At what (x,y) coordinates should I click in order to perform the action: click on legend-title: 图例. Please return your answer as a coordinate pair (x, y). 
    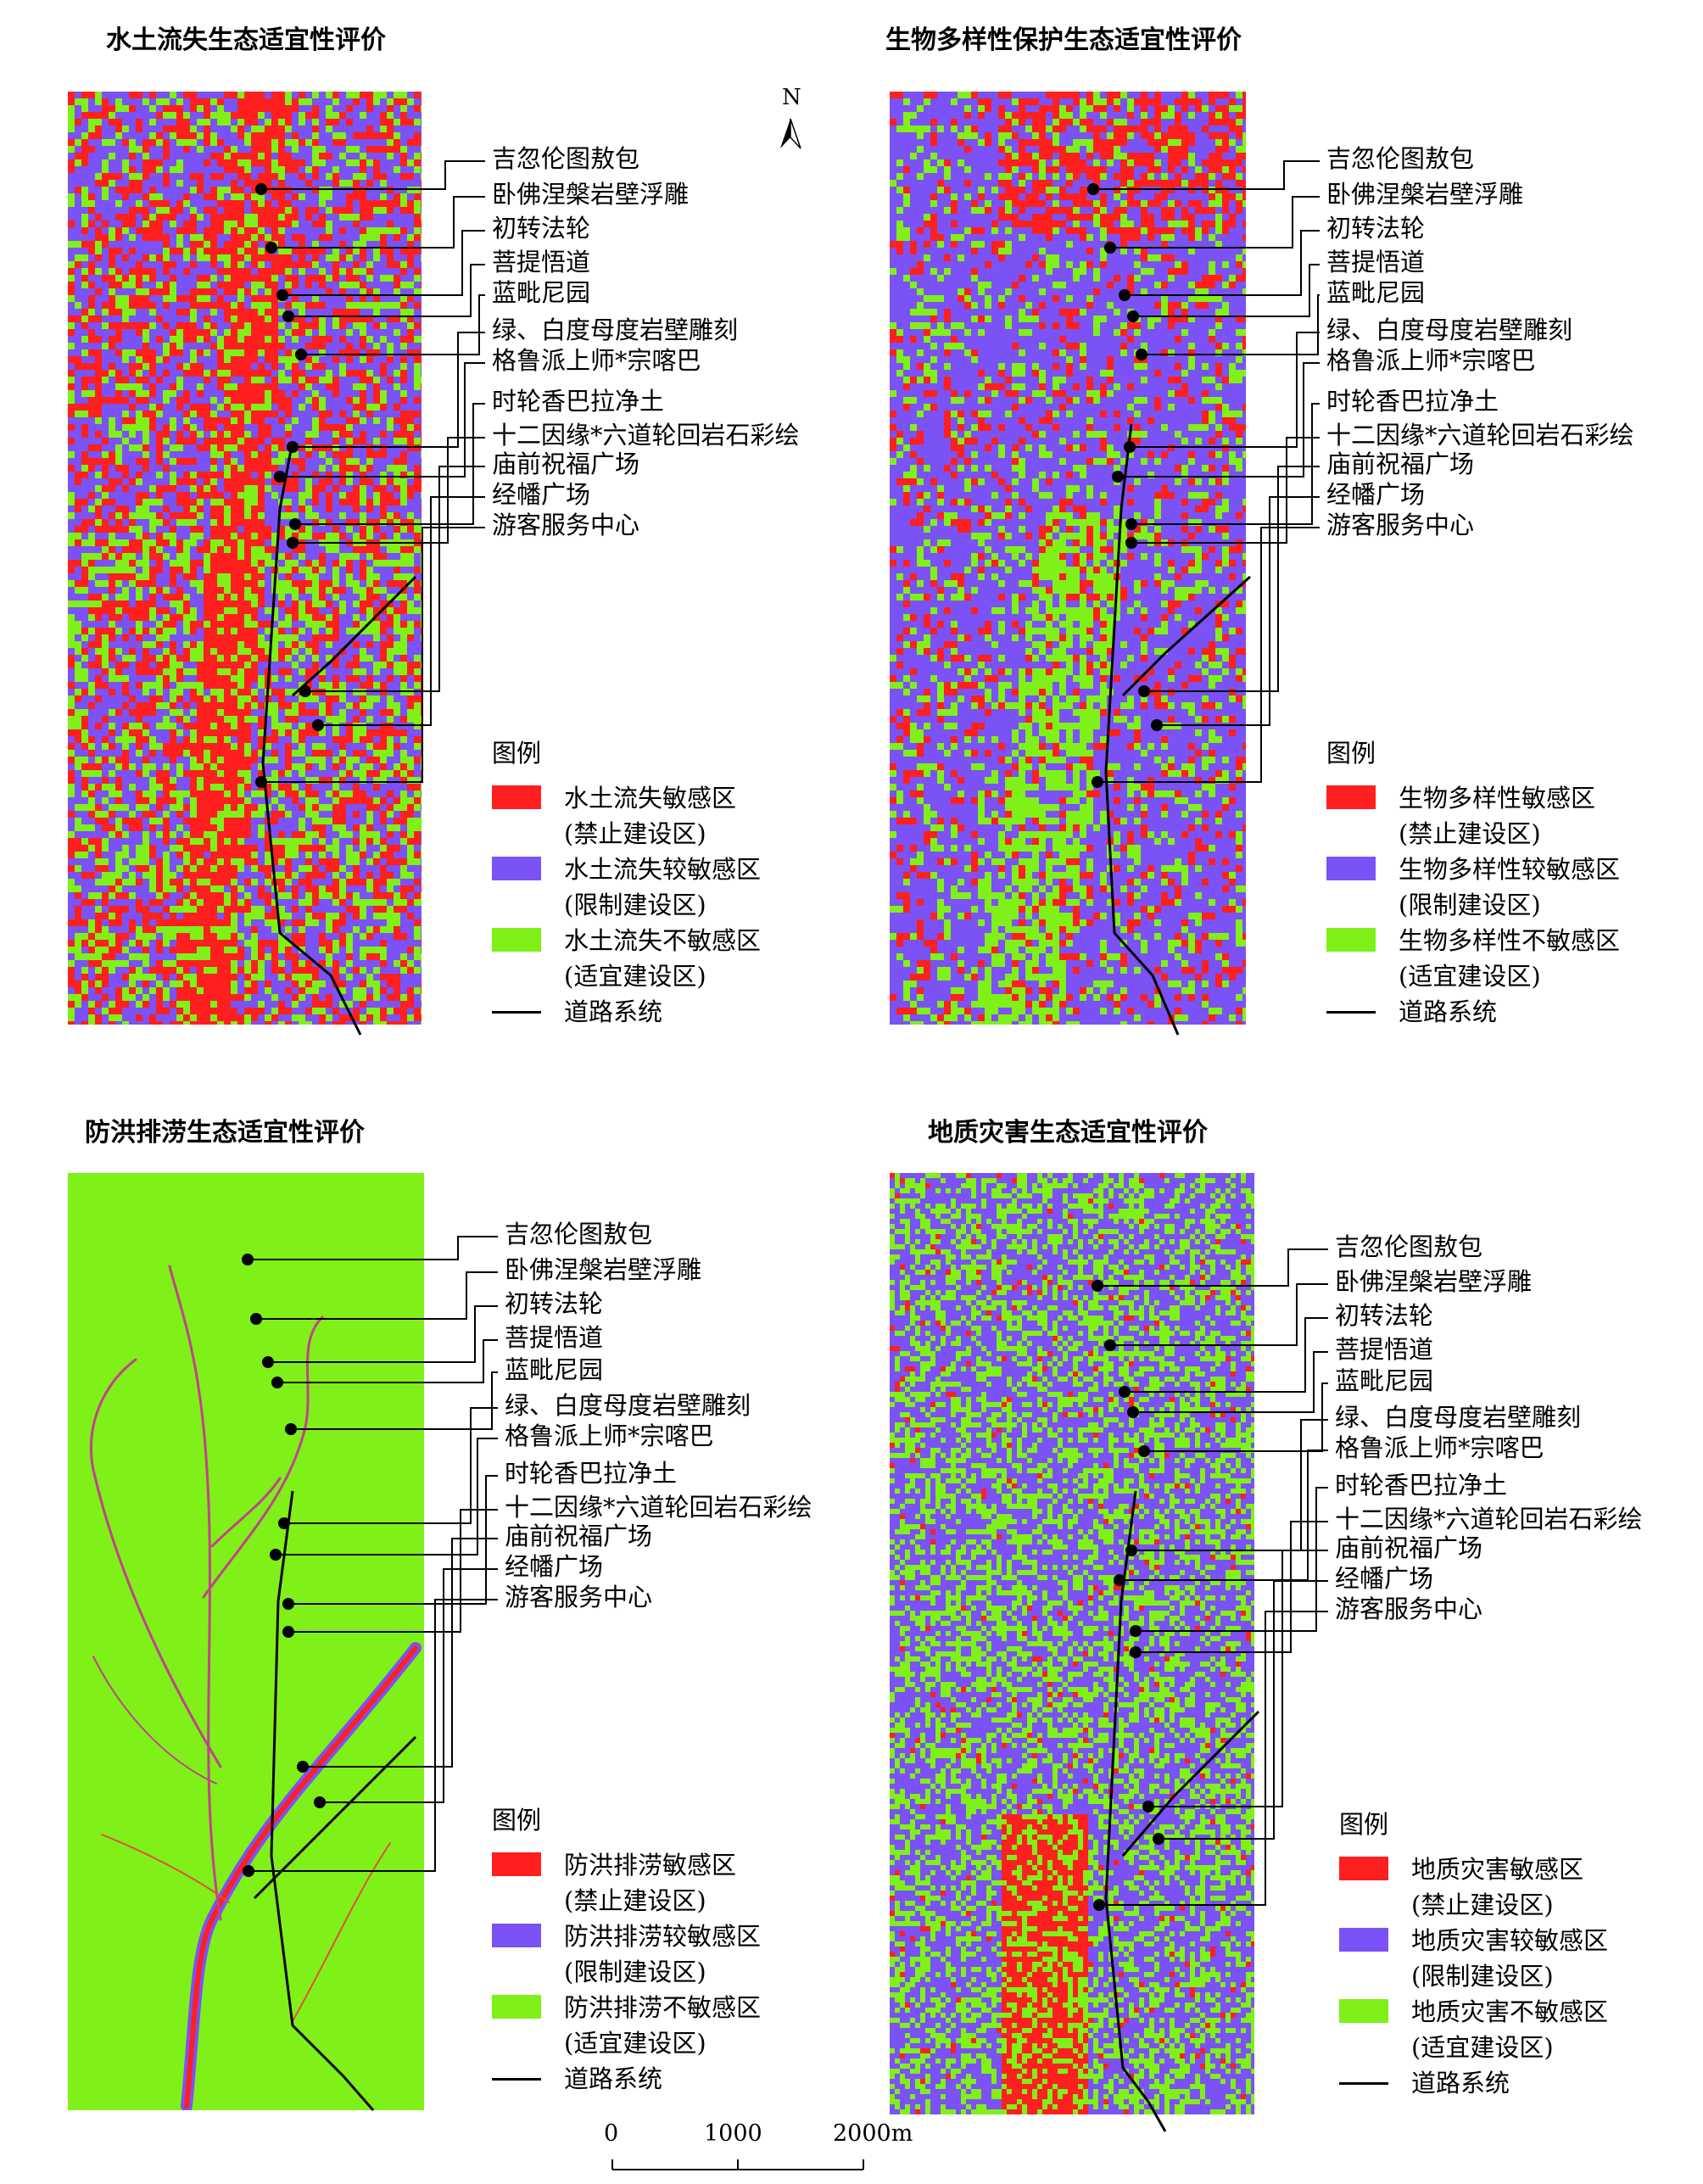
    Looking at the image, I should click on (1351, 753).